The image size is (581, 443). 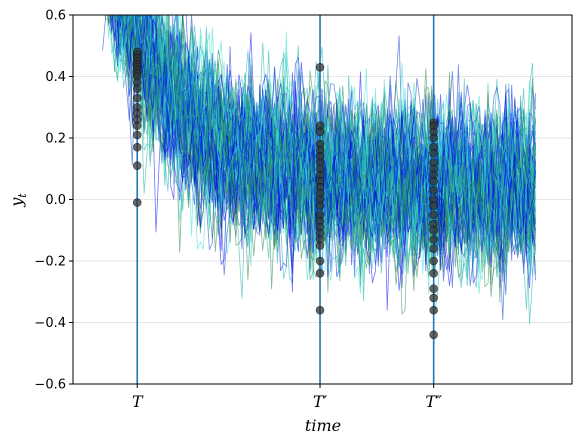 I want to click on y-tick-label: −0.4, so click(x=50, y=323).